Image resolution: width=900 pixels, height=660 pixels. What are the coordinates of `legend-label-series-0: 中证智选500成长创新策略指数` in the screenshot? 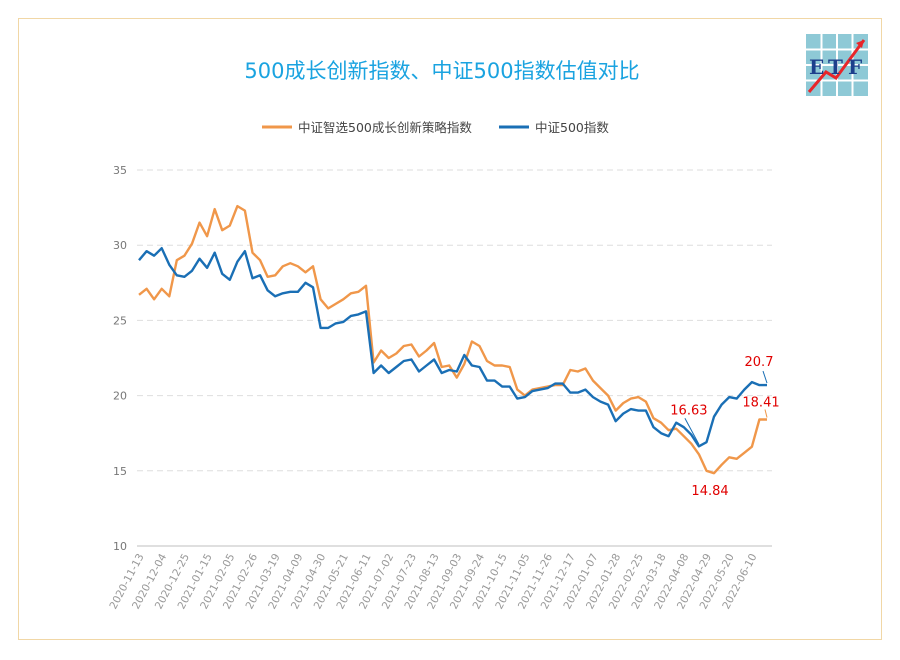 It's located at (385, 127).